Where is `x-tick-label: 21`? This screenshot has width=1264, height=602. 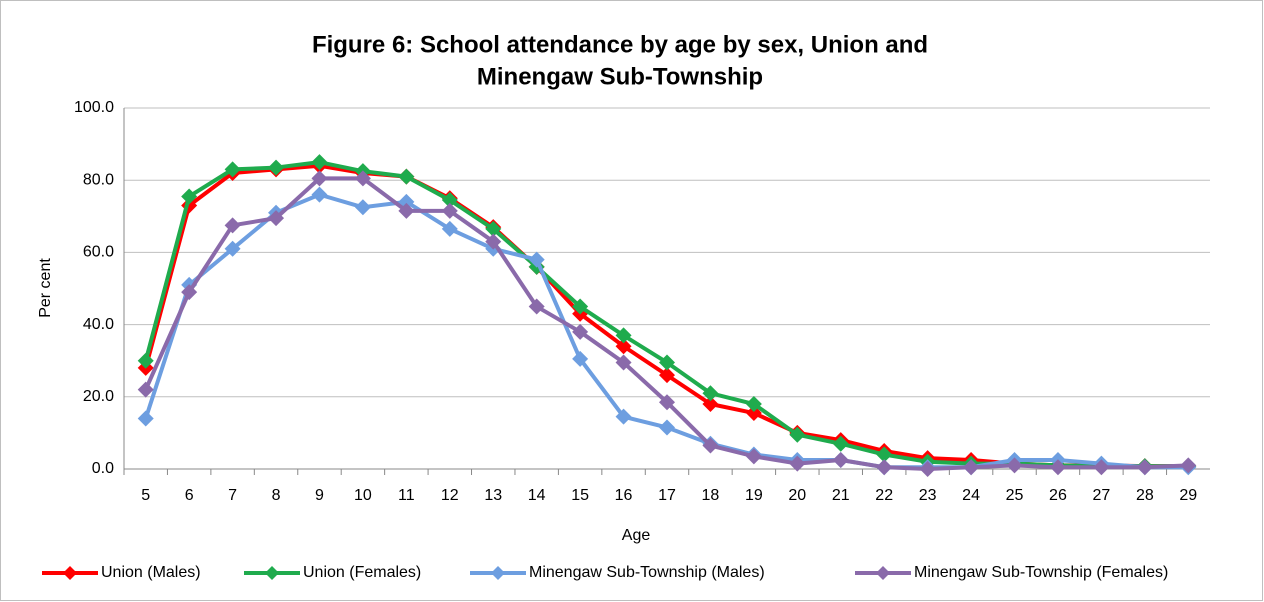 x-tick-label: 21 is located at coordinates (841, 495).